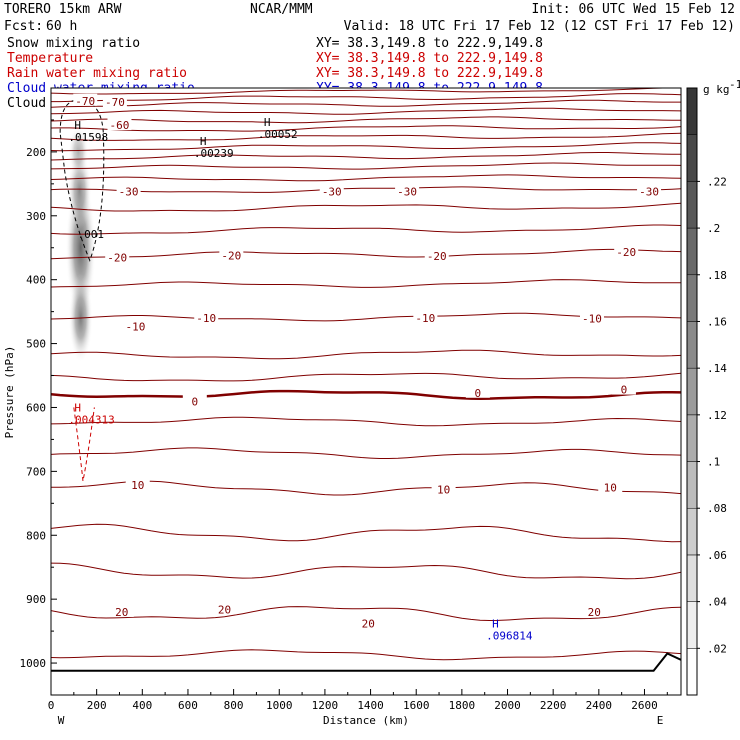 This screenshot has width=740, height=740. I want to click on field-xy-1: XY= 38.3,149.8 to 222.9,149.8, so click(429, 58).